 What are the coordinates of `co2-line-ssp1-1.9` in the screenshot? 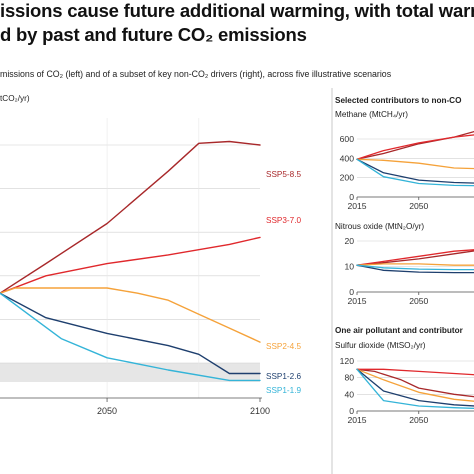 It's located at (130, 337).